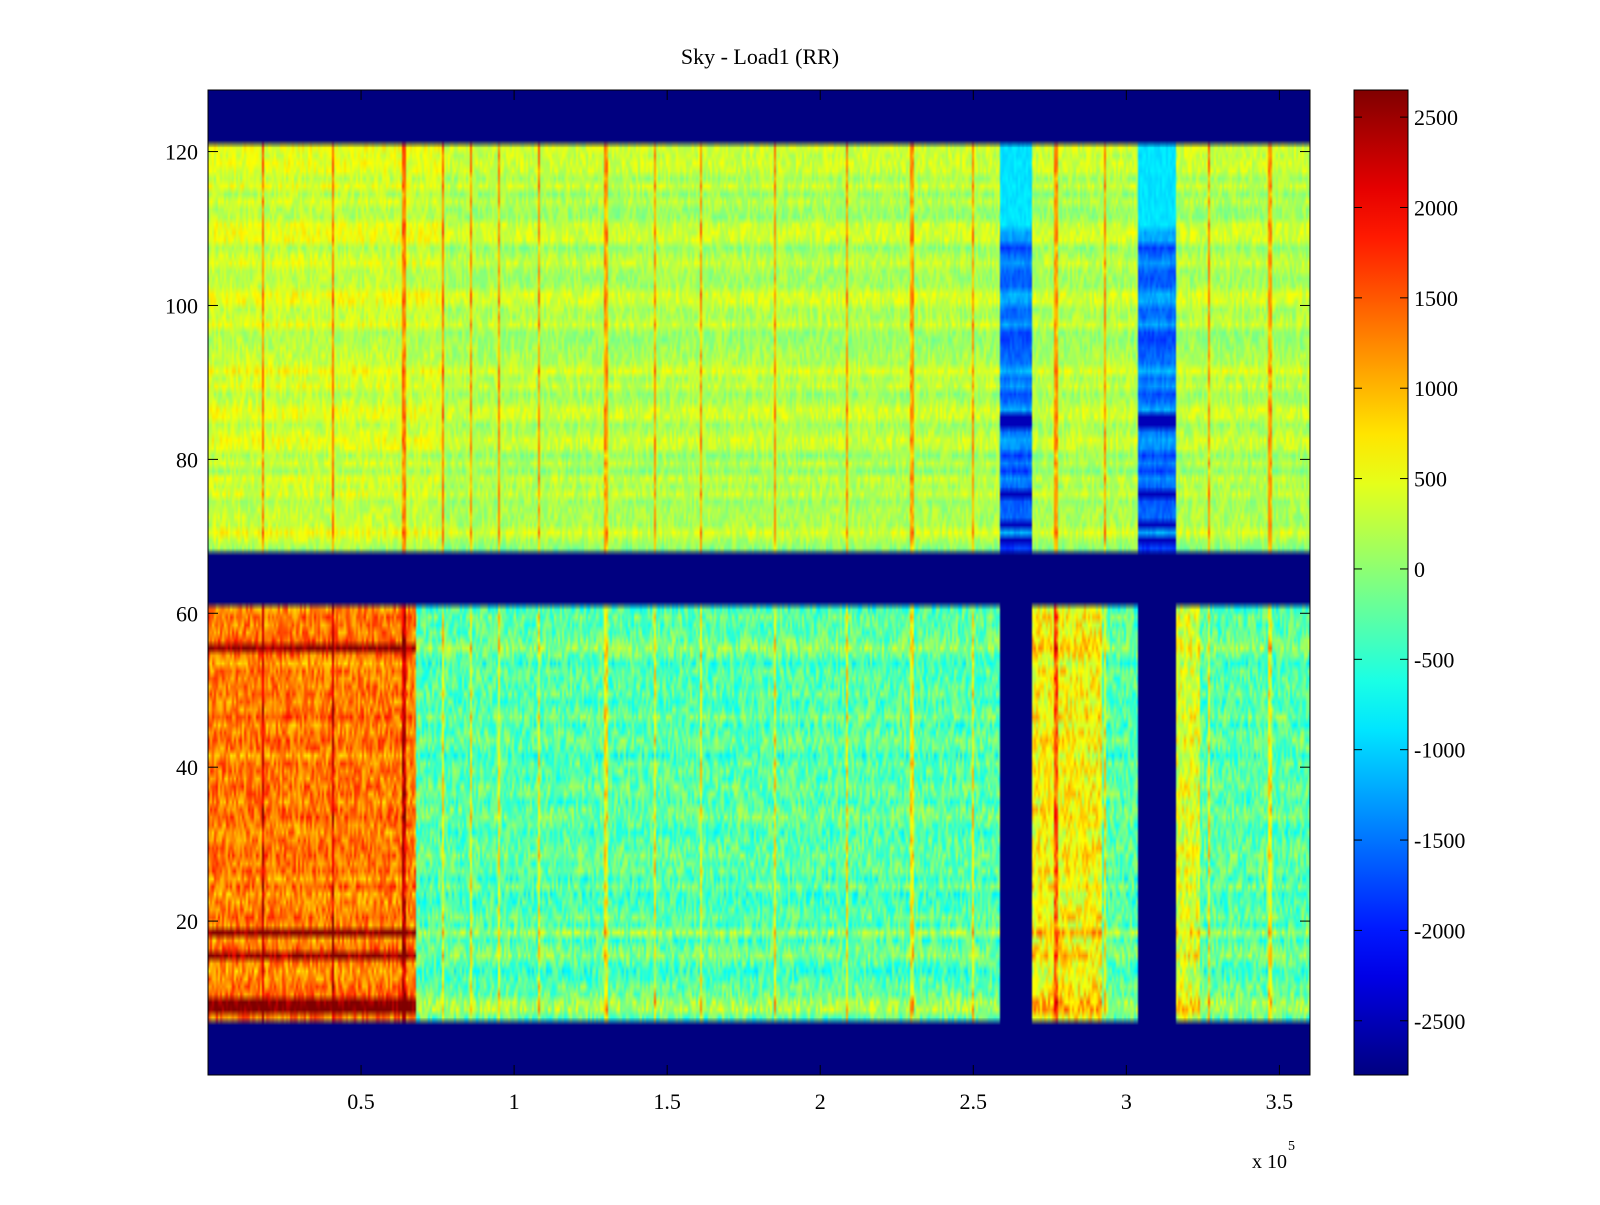 The image size is (1600, 1205). Describe the element at coordinates (1436, 207) in the screenshot. I see `colorbar-tick-label: 2000` at that location.